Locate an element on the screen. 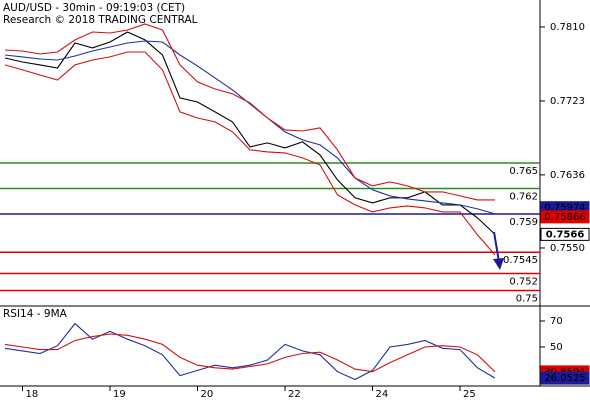 The width and height of the screenshot is (590, 400). x-tick-label: 24 is located at coordinates (382, 394).